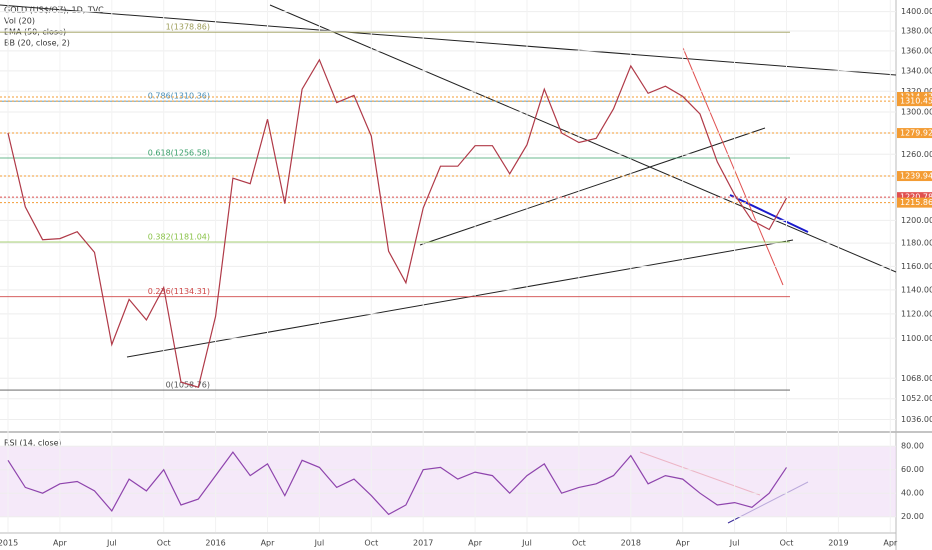 This screenshot has height=550, width=932. I want to click on level-label: 0.618(1256.58), so click(179, 152).